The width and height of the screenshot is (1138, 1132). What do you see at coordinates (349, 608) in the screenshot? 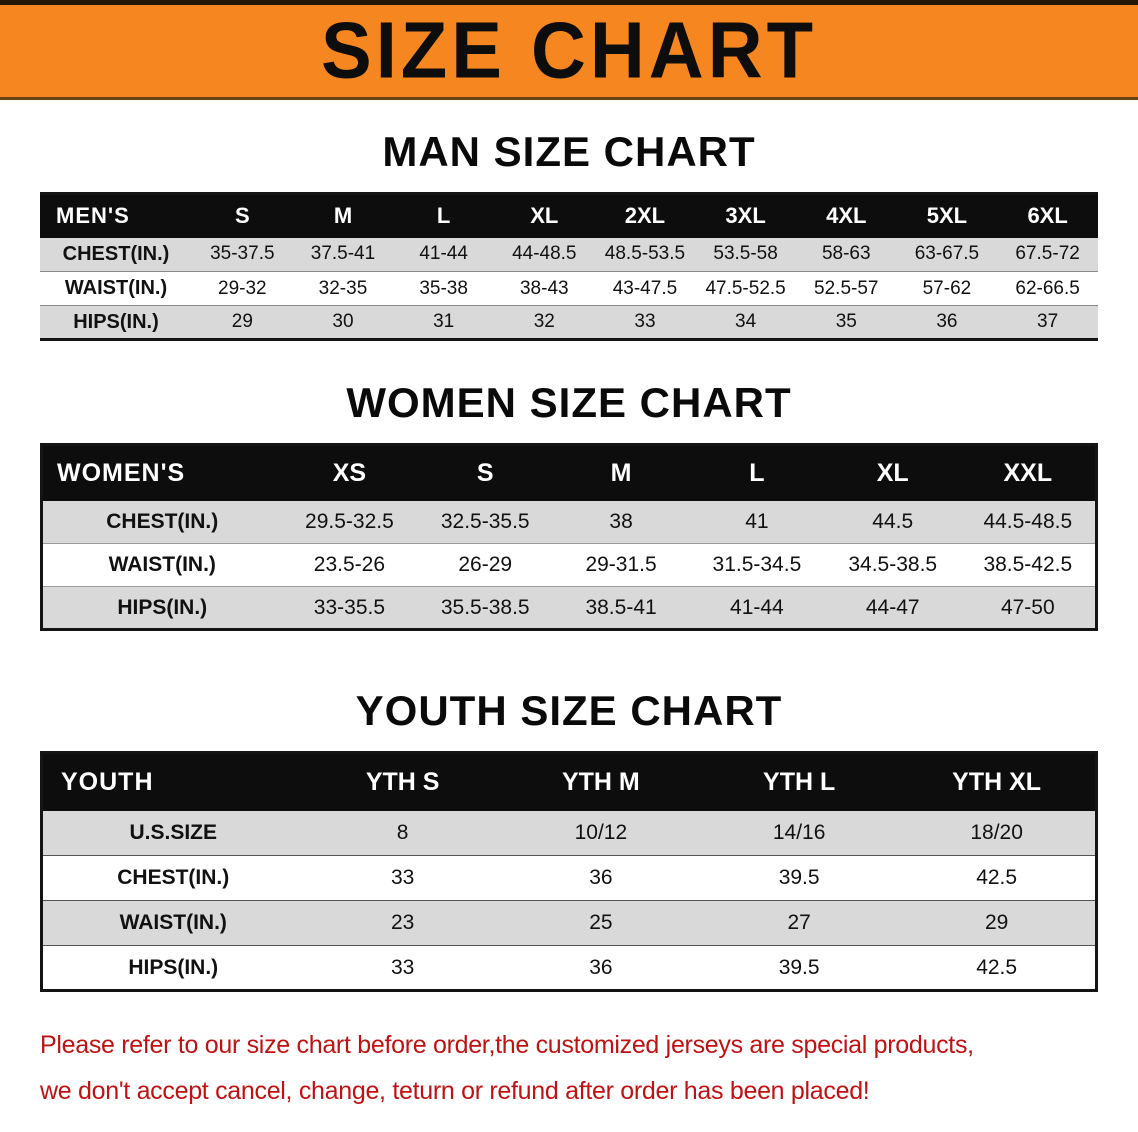
I see `size-cell: 33-35.5` at bounding box center [349, 608].